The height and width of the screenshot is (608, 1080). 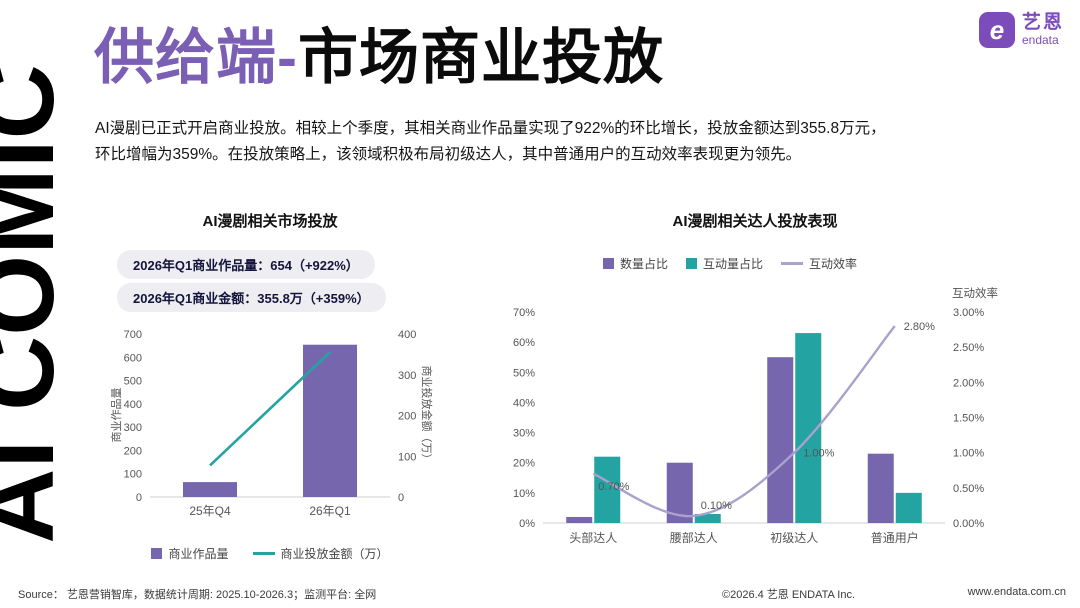 I want to click on logo-brand-cn: 艺恩, so click(x=1042, y=22).